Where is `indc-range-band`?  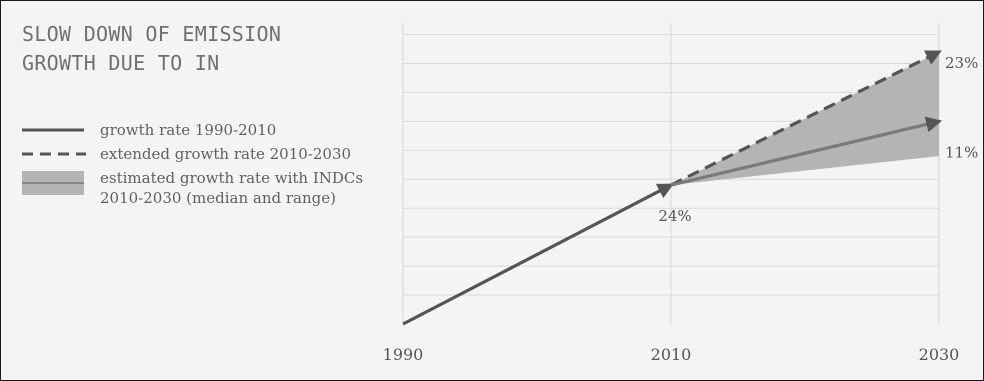 indc-range-band is located at coordinates (805, 118).